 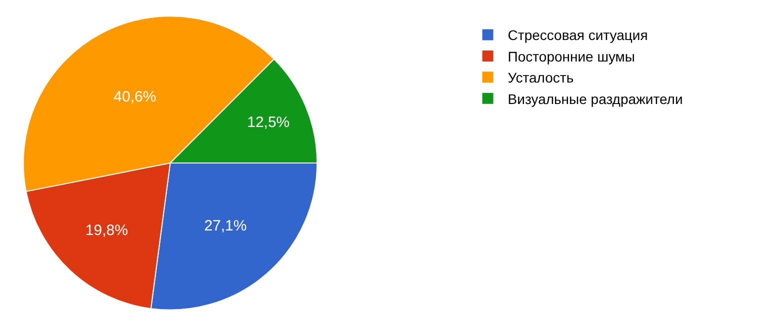 What do you see at coordinates (106, 231) in the screenshot?
I see `data-label: 19,8%` at bounding box center [106, 231].